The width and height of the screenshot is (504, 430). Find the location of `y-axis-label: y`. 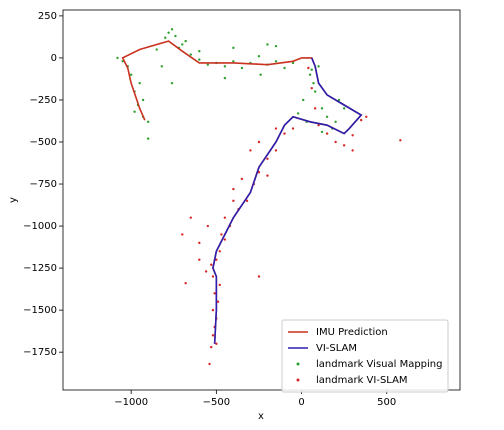

y-axis-label: y is located at coordinates (13, 200).